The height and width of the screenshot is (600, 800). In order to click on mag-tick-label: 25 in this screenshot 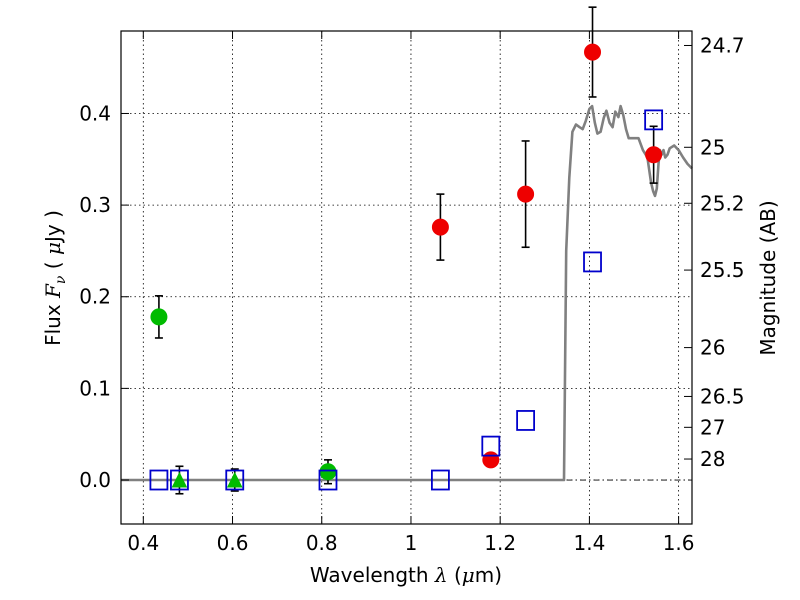, I will do `click(712, 147)`.